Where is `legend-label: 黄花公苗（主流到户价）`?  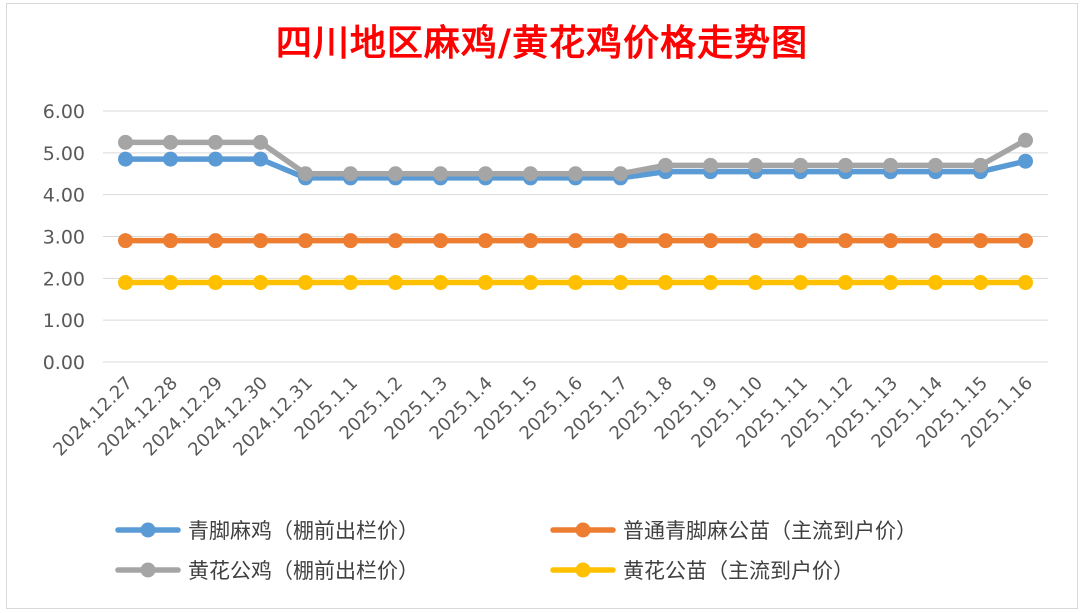
legend-label: 黄花公苗（主流到户价） is located at coordinates (738, 571).